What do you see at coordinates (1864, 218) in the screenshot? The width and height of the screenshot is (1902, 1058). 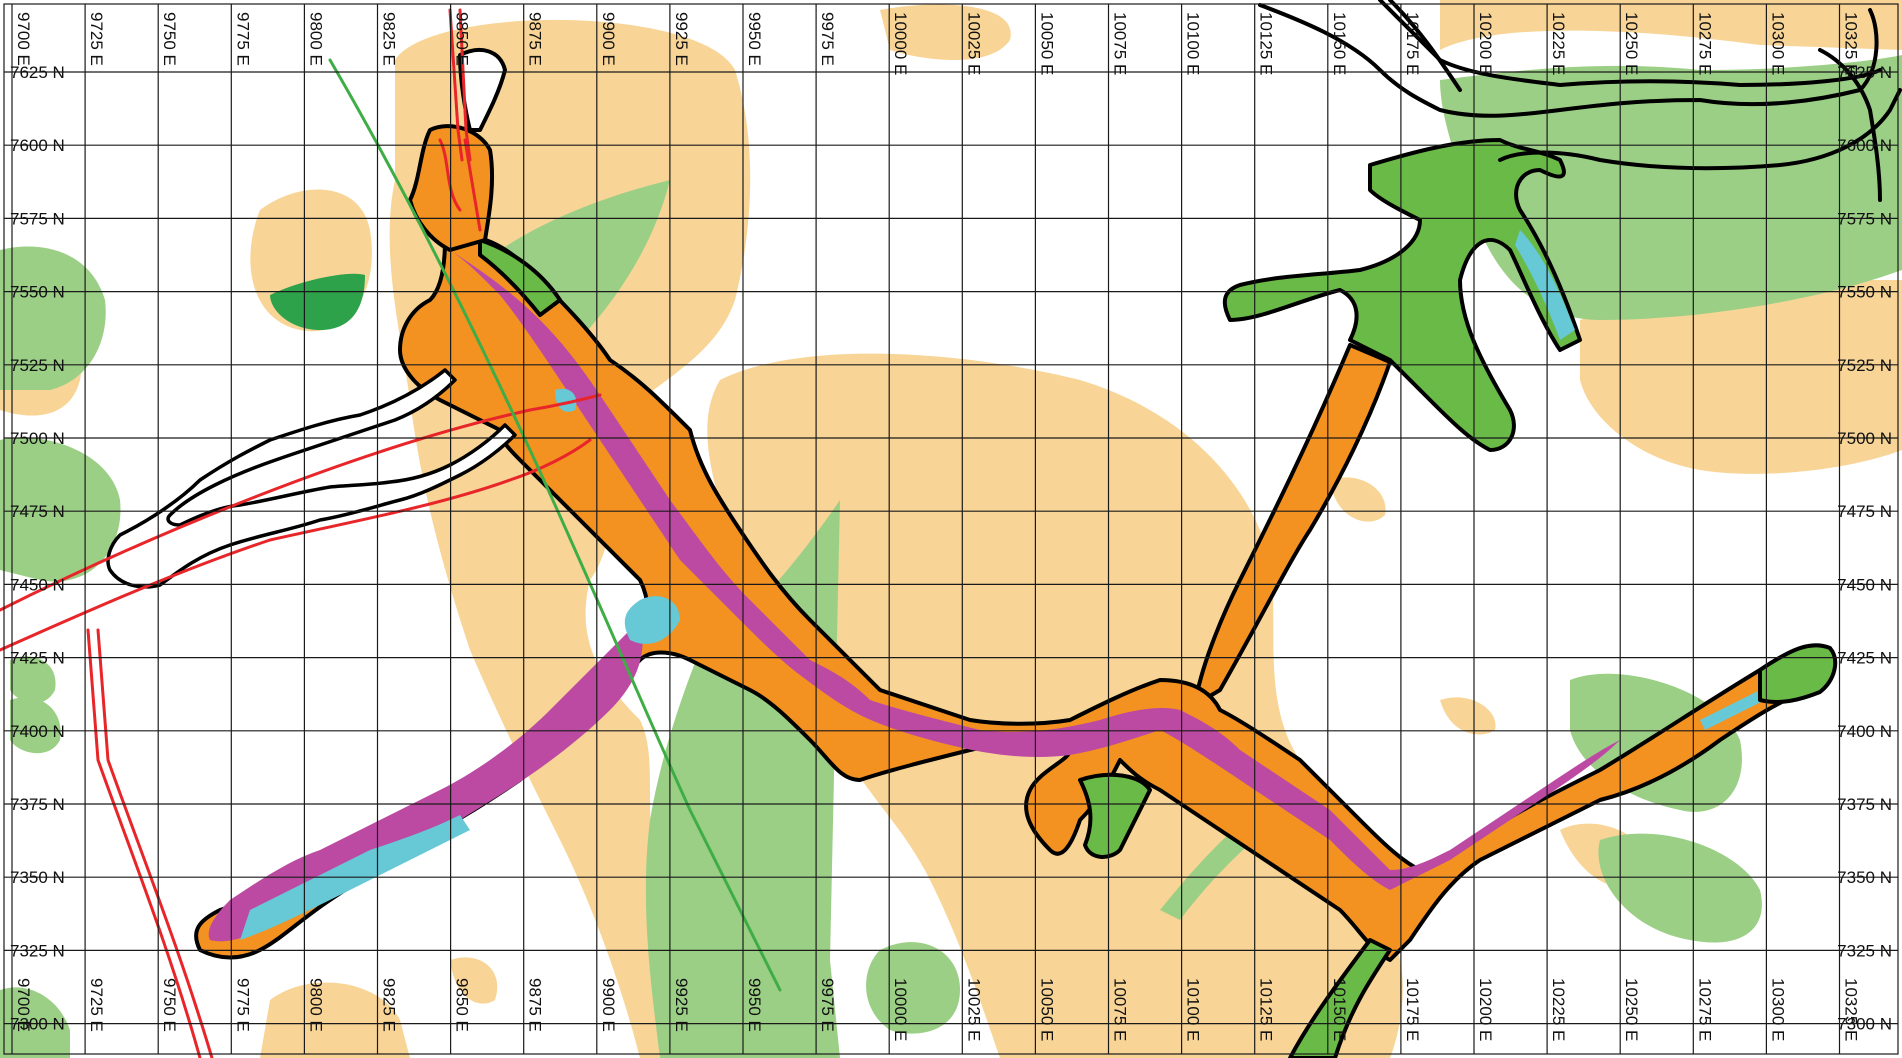 I see `northing-label-right: 7575 N` at bounding box center [1864, 218].